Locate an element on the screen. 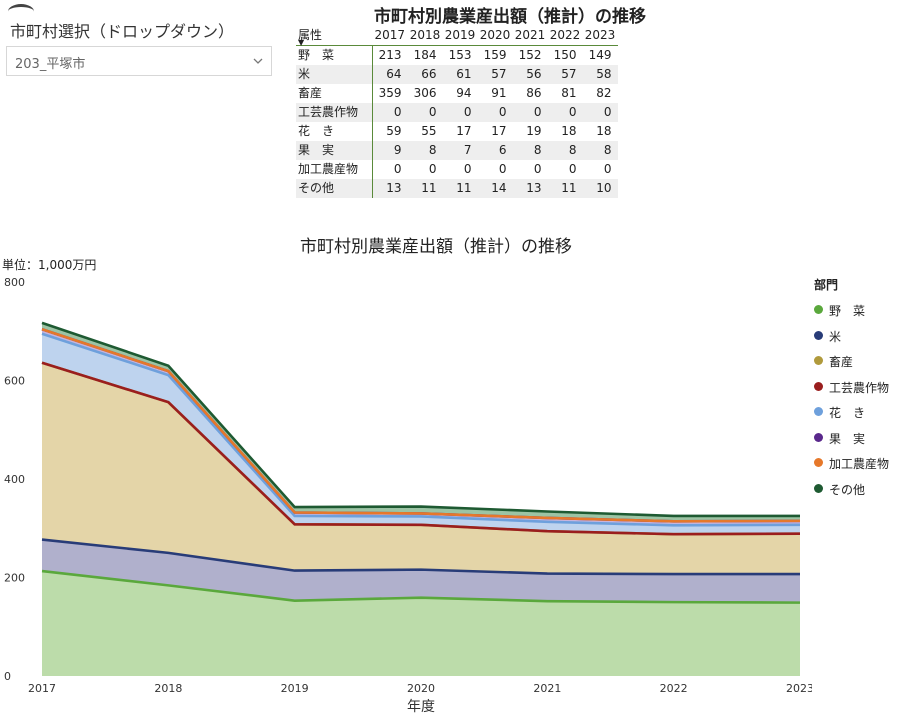  table-cell: 184 is located at coordinates (425, 55).